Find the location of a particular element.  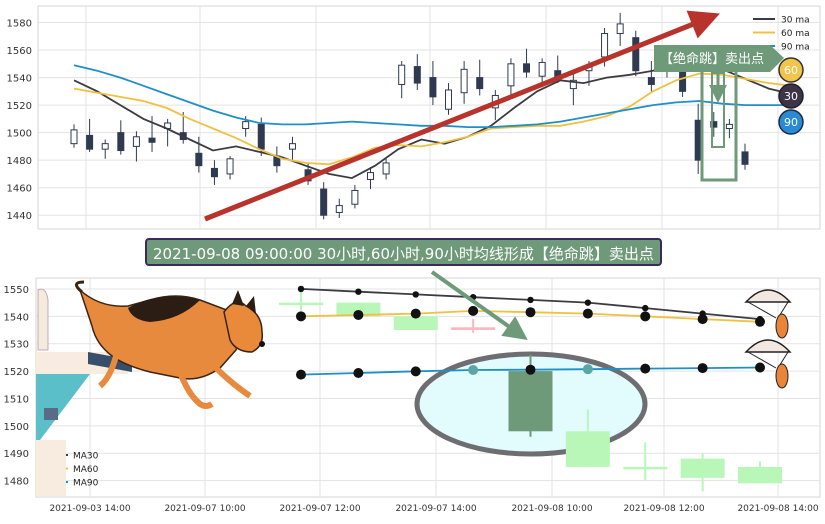

top-ytick-label: 1520 is located at coordinates (19, 106).